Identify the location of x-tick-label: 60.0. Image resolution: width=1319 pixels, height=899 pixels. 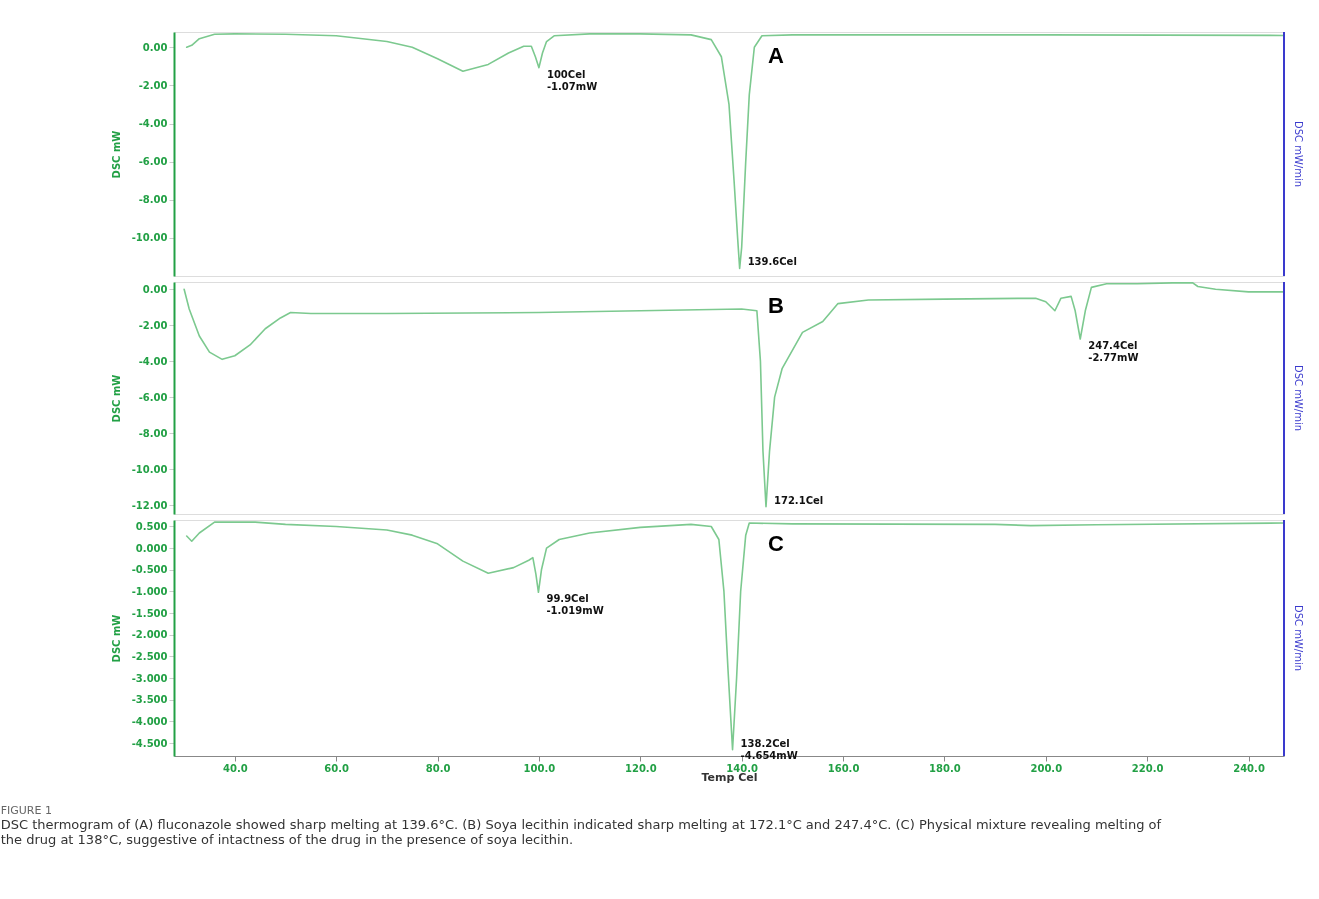
(337, 768).